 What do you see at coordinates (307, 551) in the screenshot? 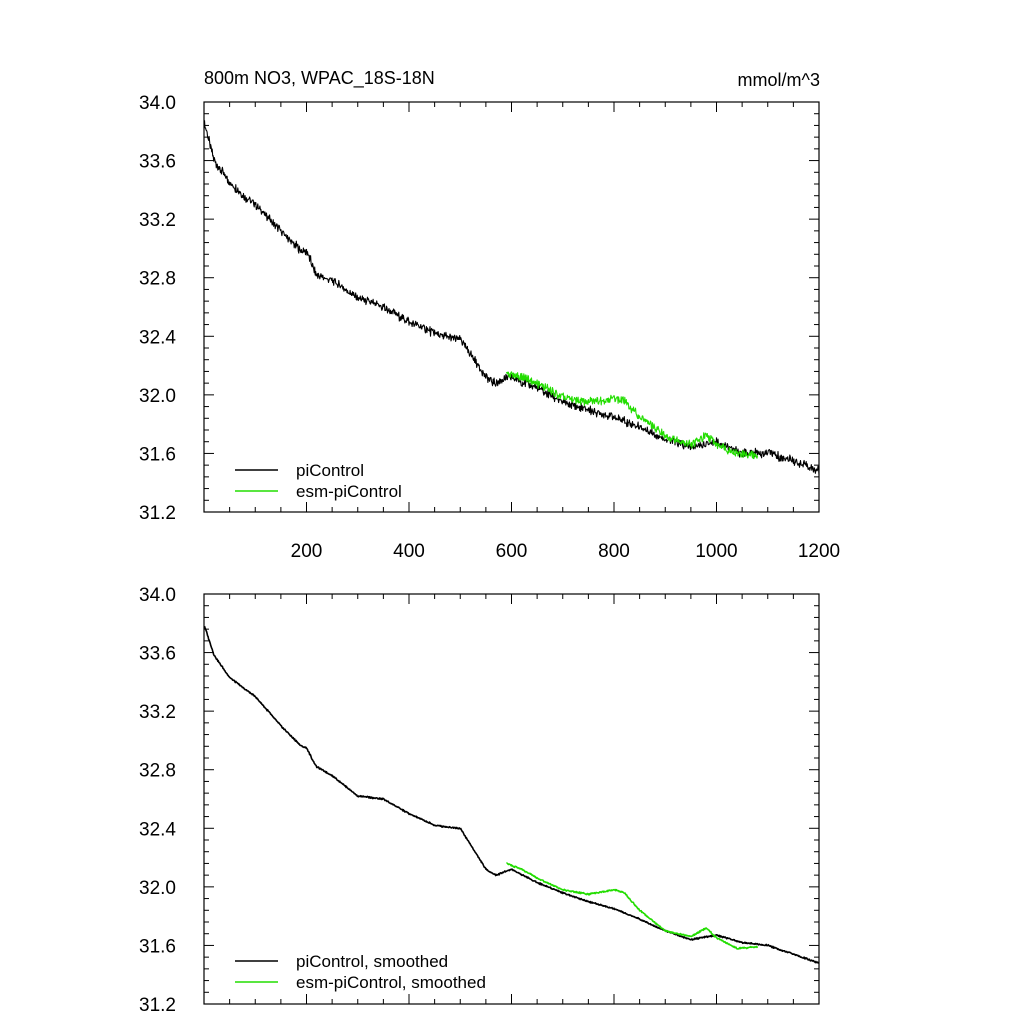
I see `x-tick-label: 200` at bounding box center [307, 551].